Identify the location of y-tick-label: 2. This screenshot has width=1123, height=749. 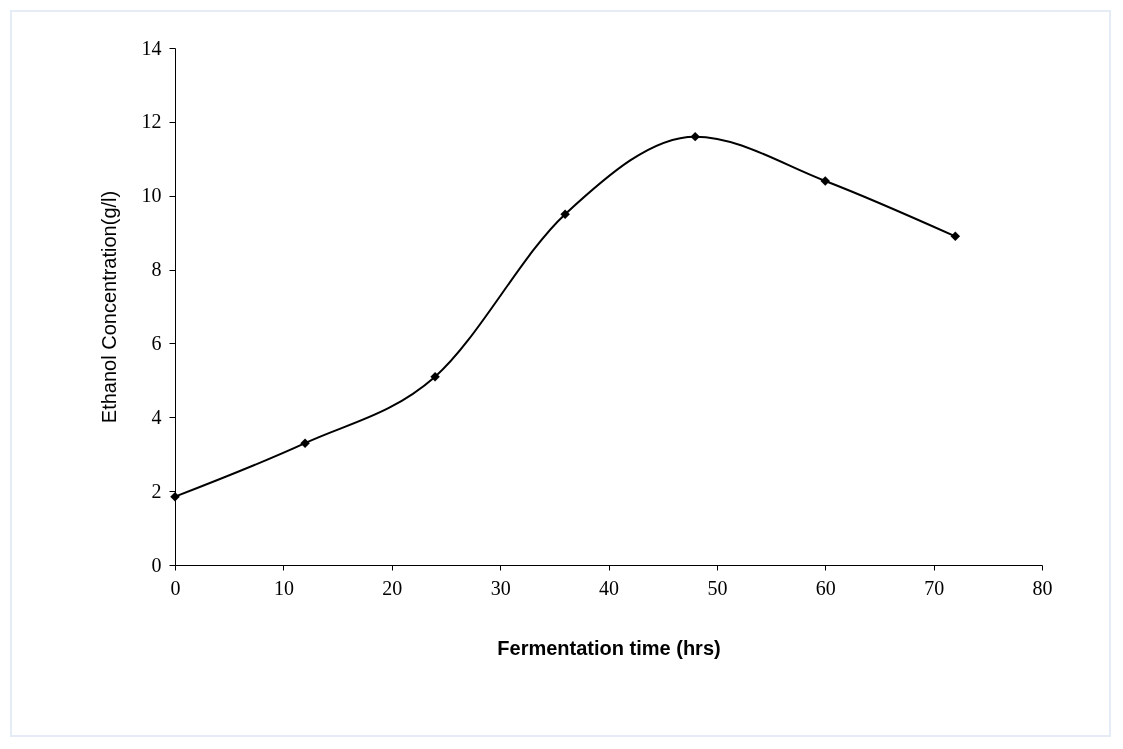
(156, 490).